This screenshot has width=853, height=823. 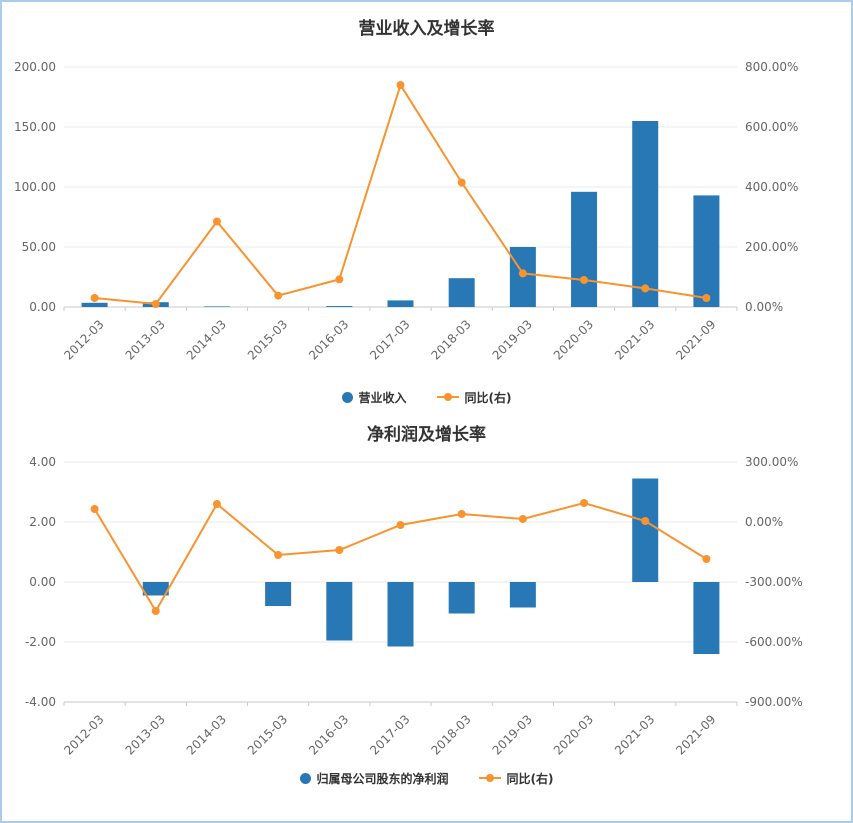 What do you see at coordinates (42, 462) in the screenshot?
I see `left-axis-tick-label: 4.00` at bounding box center [42, 462].